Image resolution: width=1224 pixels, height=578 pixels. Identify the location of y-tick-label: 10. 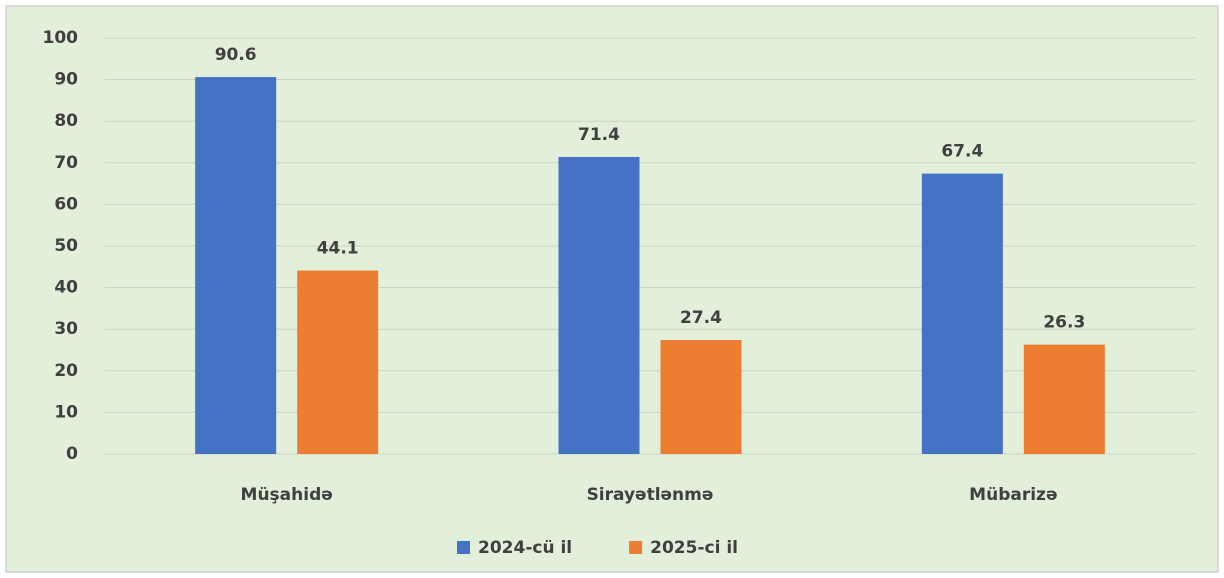
(66, 412).